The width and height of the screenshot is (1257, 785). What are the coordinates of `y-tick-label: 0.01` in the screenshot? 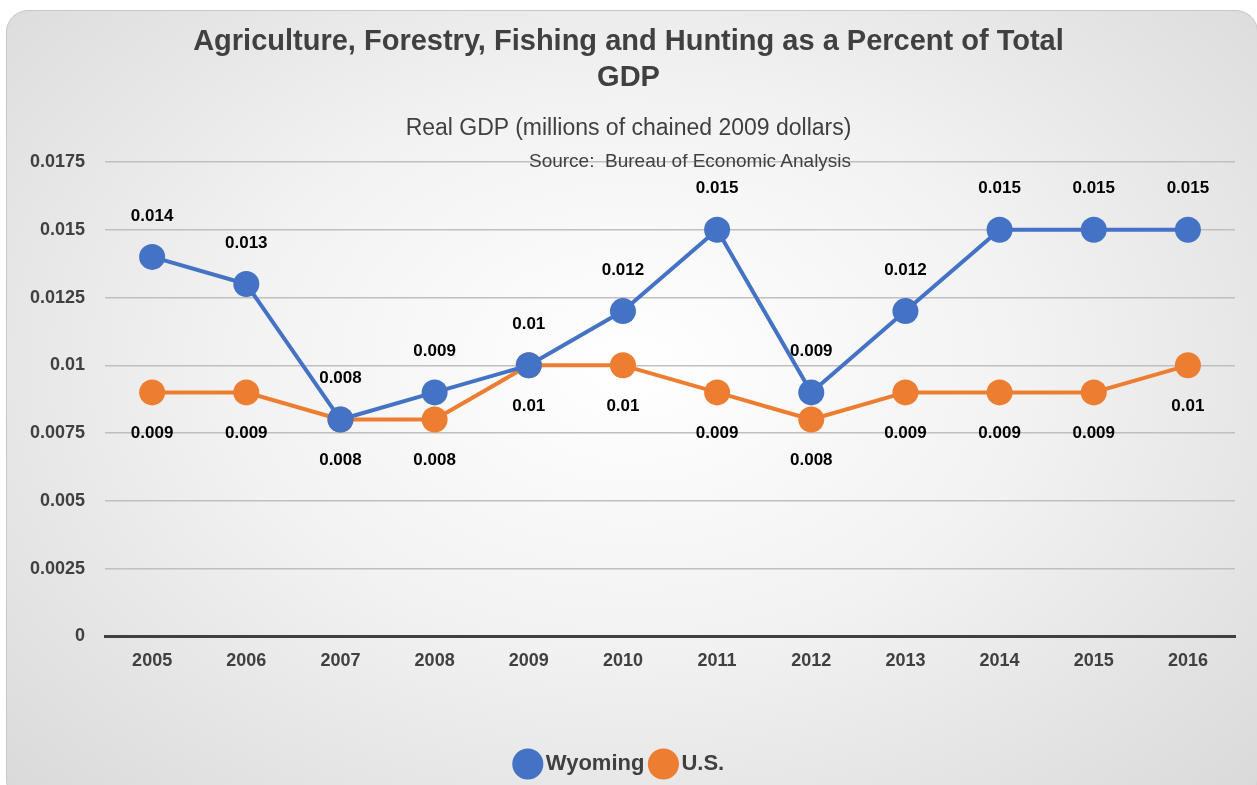 It's located at (68, 364).